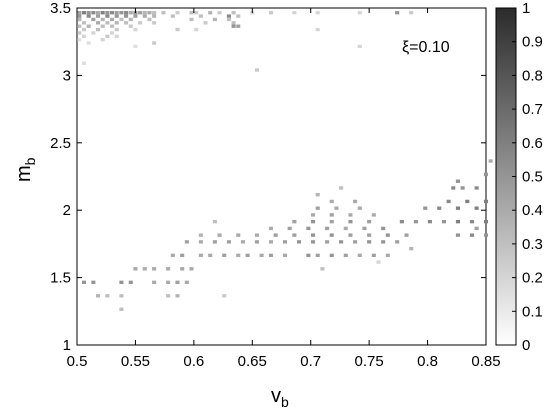 The height and width of the screenshot is (412, 555). What do you see at coordinates (24, 173) in the screenshot?
I see `y-axis-title-main: m` at bounding box center [24, 173].